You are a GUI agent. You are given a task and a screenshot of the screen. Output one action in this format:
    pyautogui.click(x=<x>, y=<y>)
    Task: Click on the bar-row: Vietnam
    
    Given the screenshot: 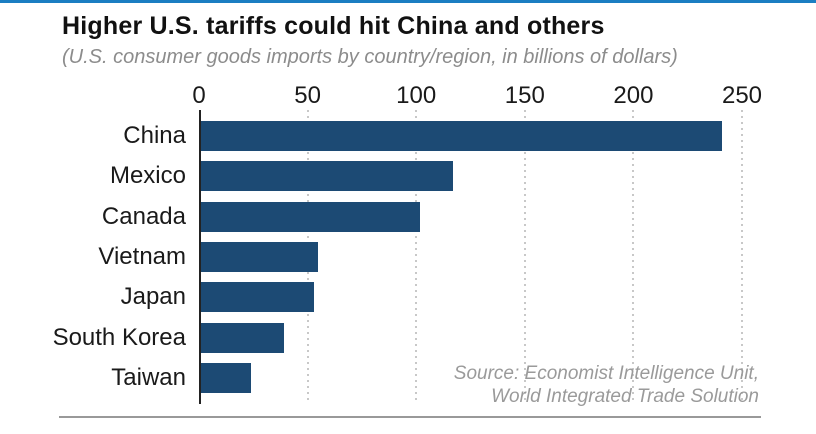 What is the action you would take?
    pyautogui.click(x=371, y=257)
    